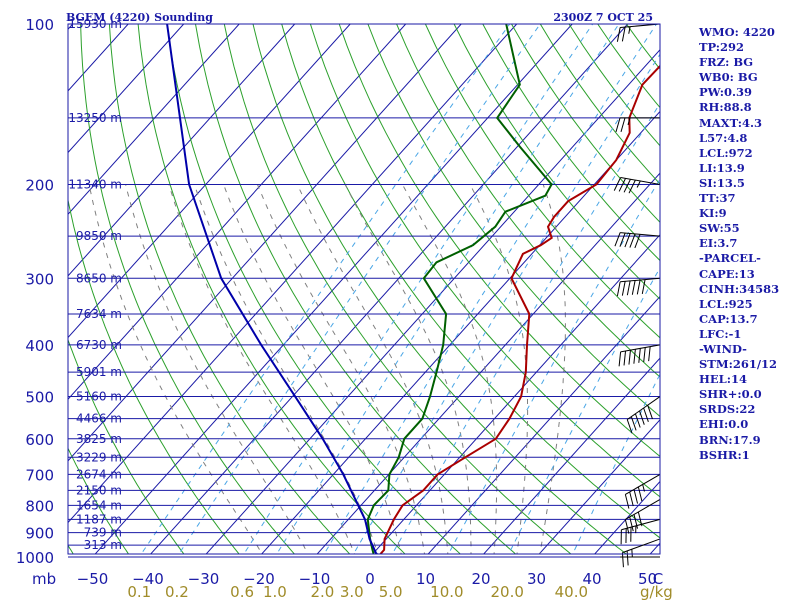  Describe the element at coordinates (370, 579) in the screenshot. I see `temperature-tick-label: 0` at that location.